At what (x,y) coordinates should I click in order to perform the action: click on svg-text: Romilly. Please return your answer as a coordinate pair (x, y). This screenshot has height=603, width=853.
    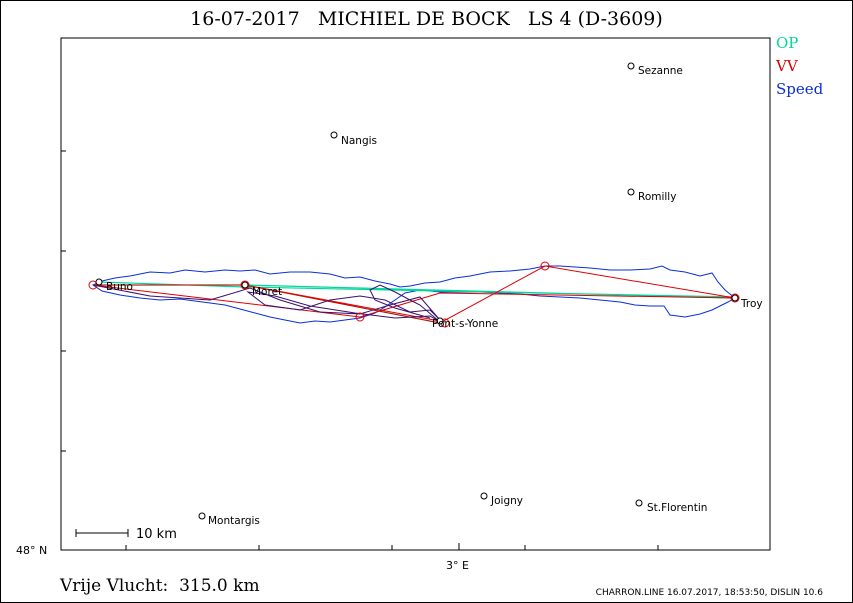
    Looking at the image, I should click on (657, 197).